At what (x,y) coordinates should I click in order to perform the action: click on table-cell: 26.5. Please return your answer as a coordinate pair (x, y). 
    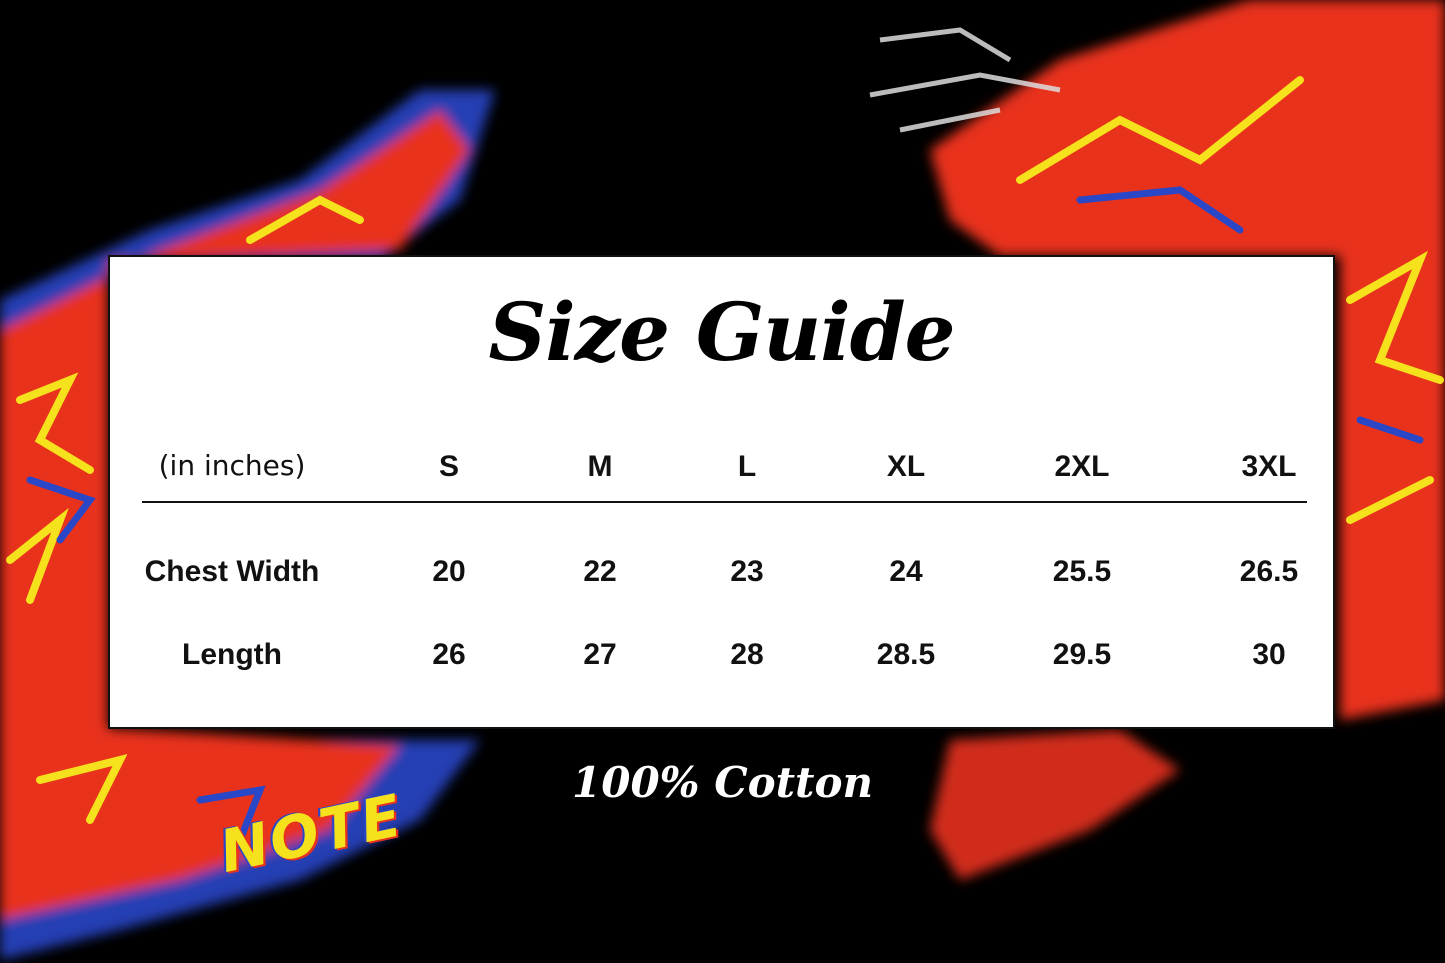
    Looking at the image, I should click on (1269, 571).